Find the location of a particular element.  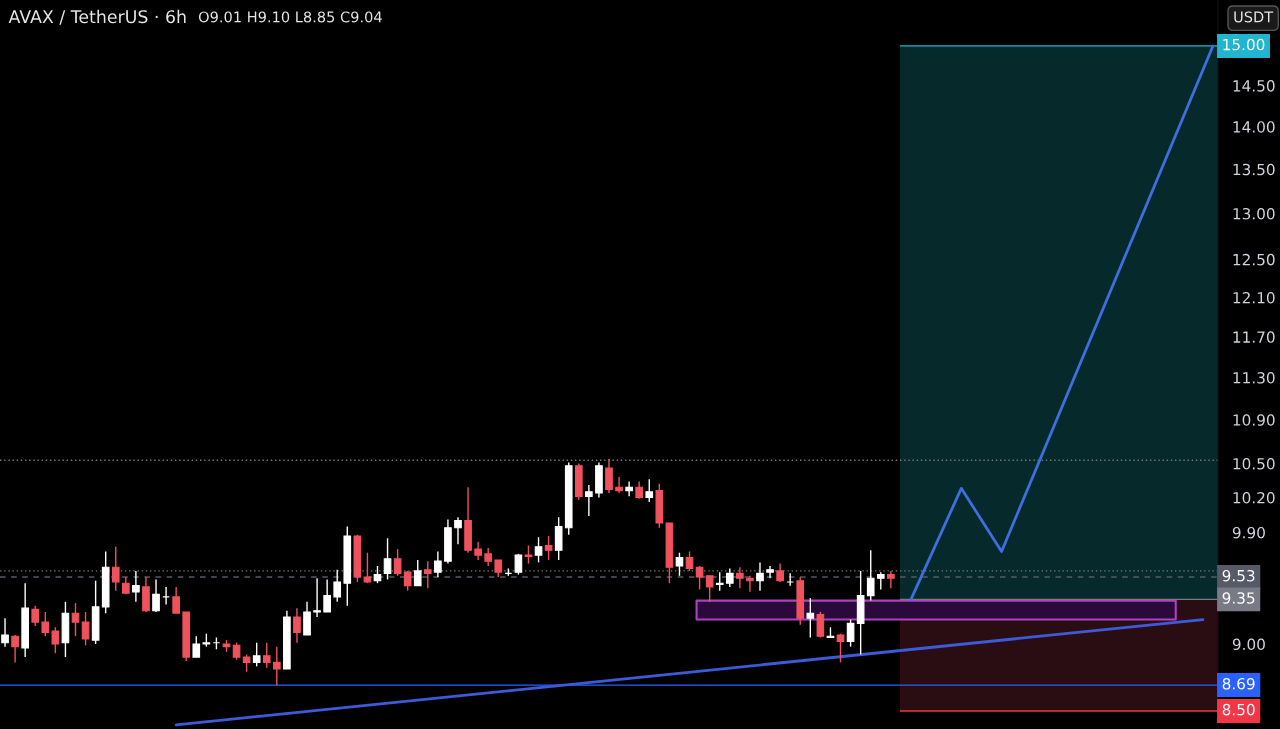

y-tick-label: 10.90 is located at coordinates (1254, 420).